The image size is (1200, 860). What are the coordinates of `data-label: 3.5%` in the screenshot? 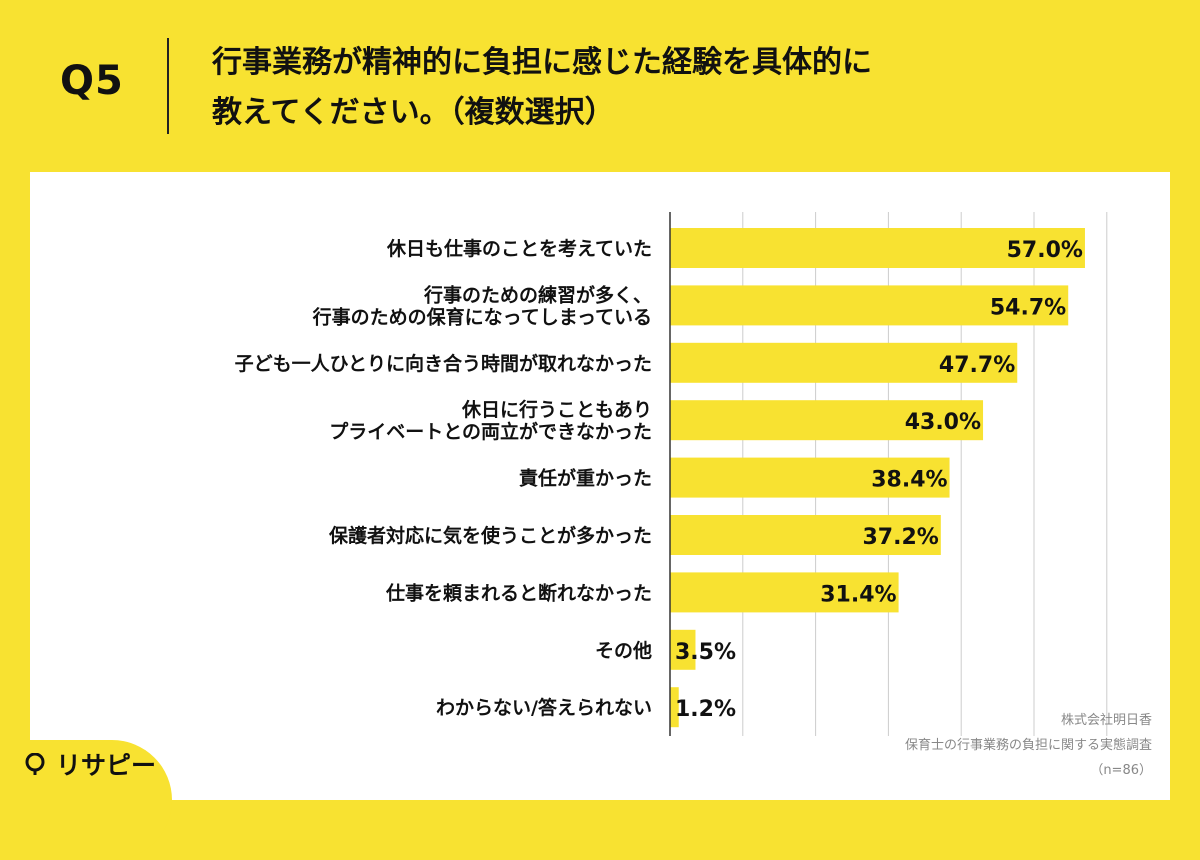 It's located at (705, 652).